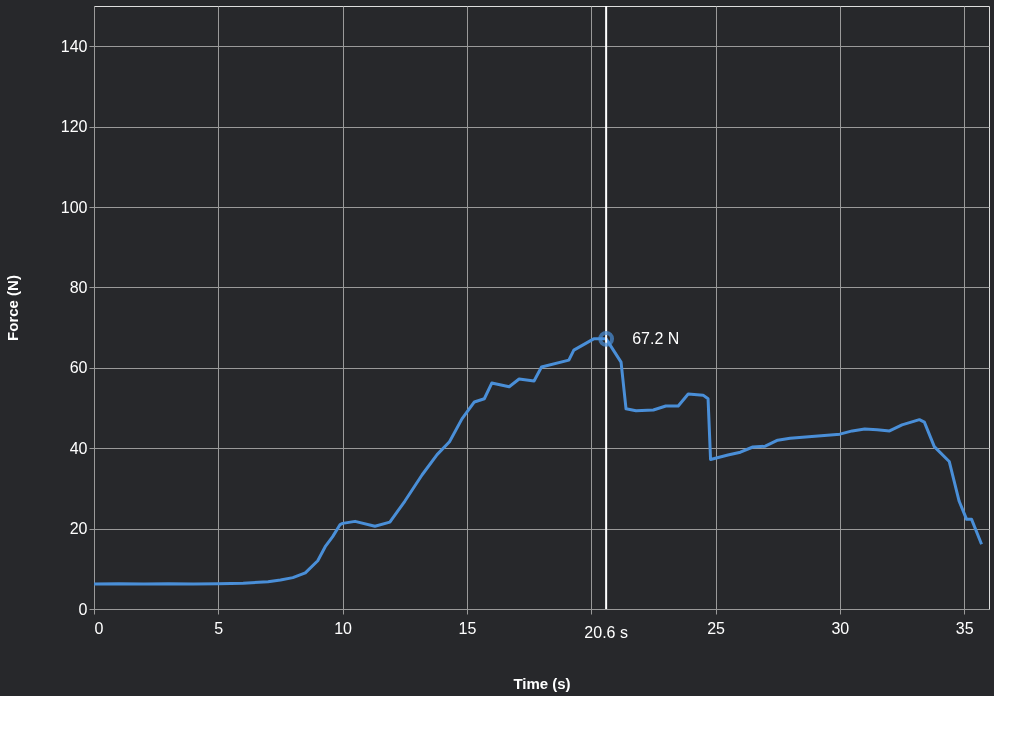 Image resolution: width=1014 pixels, height=732 pixels. I want to click on y-axis-title: Force (N), so click(12, 308).